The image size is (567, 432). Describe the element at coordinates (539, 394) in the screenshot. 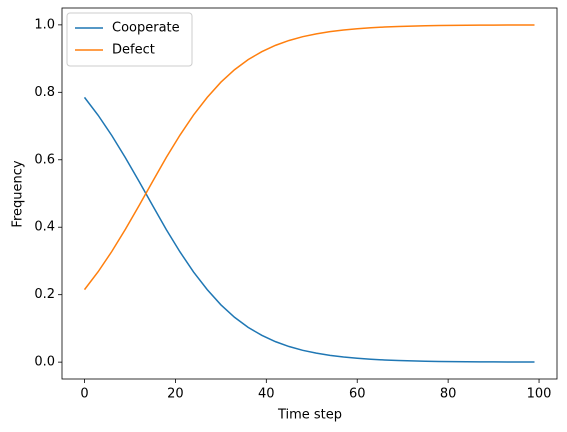

I see `x-tick-label: 100` at that location.